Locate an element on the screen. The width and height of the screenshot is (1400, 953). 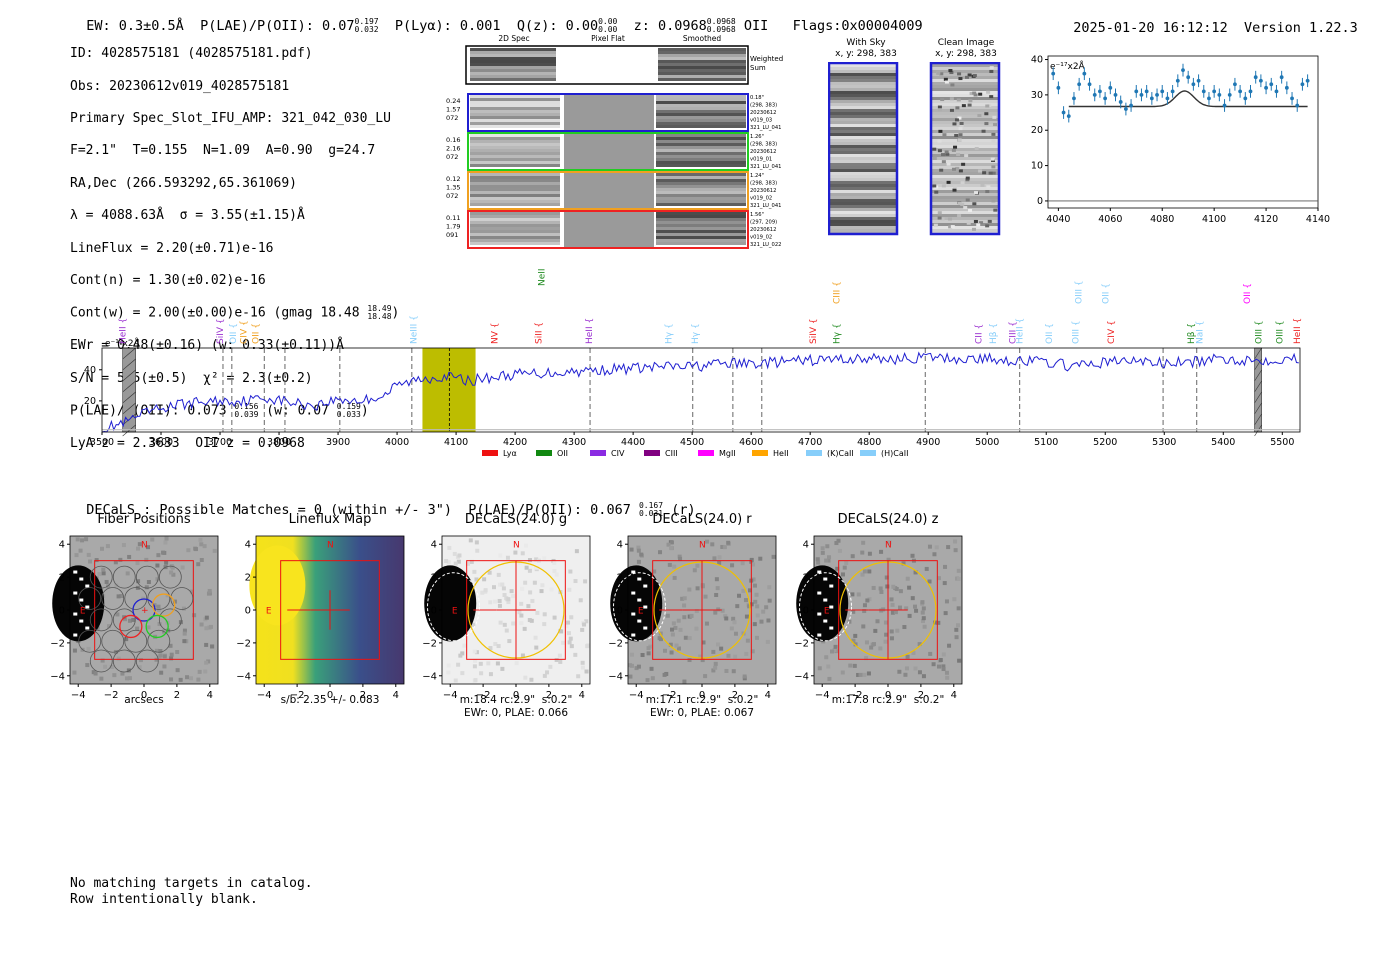
row-smooth is located at coordinates (701, 150).